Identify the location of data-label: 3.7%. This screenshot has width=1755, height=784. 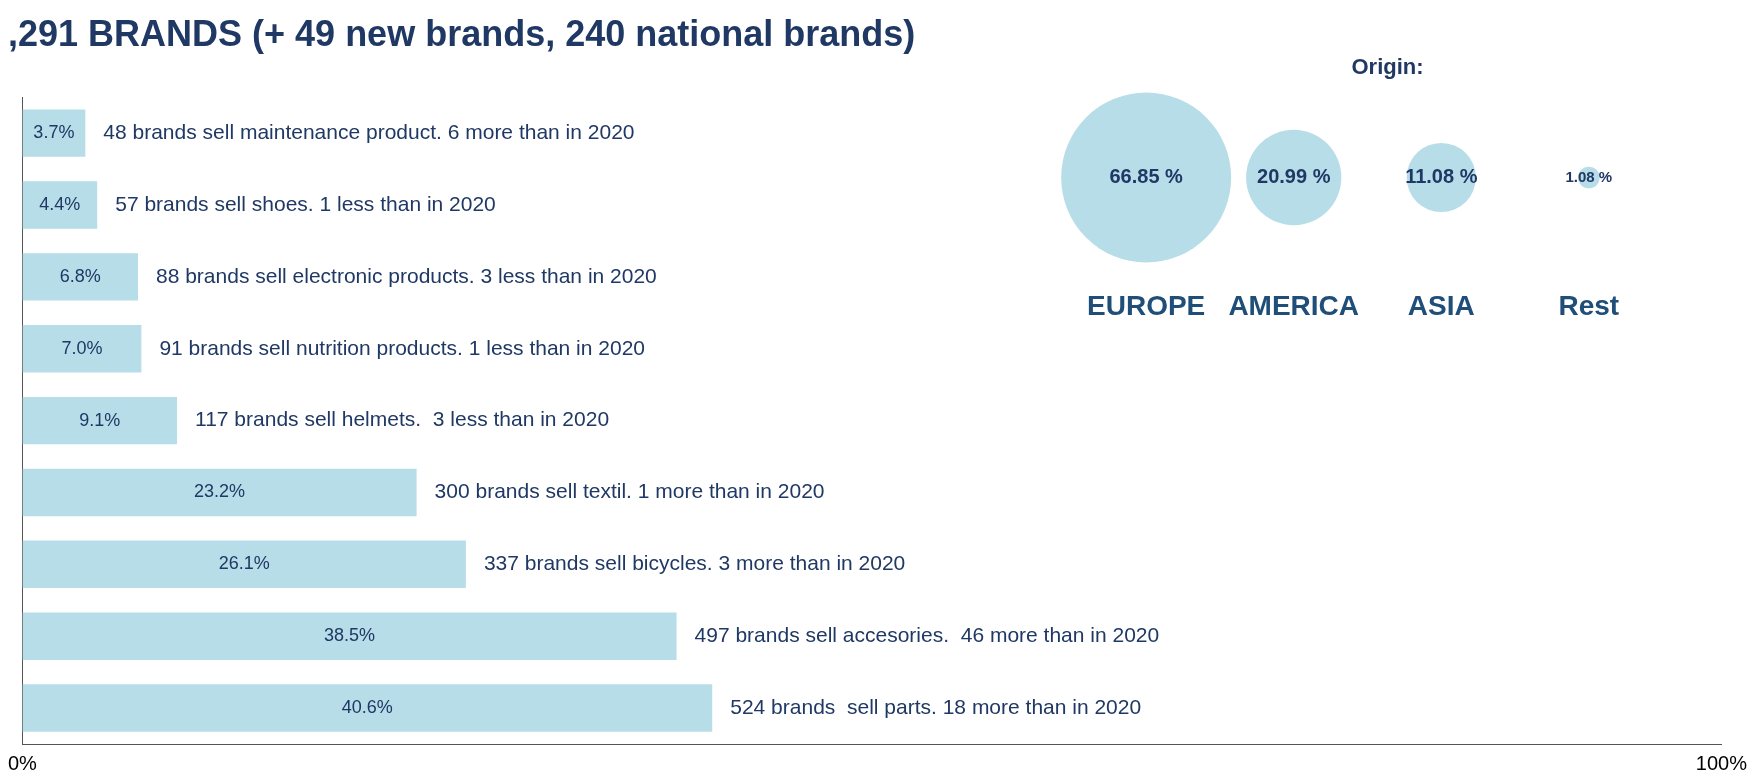
(54, 132).